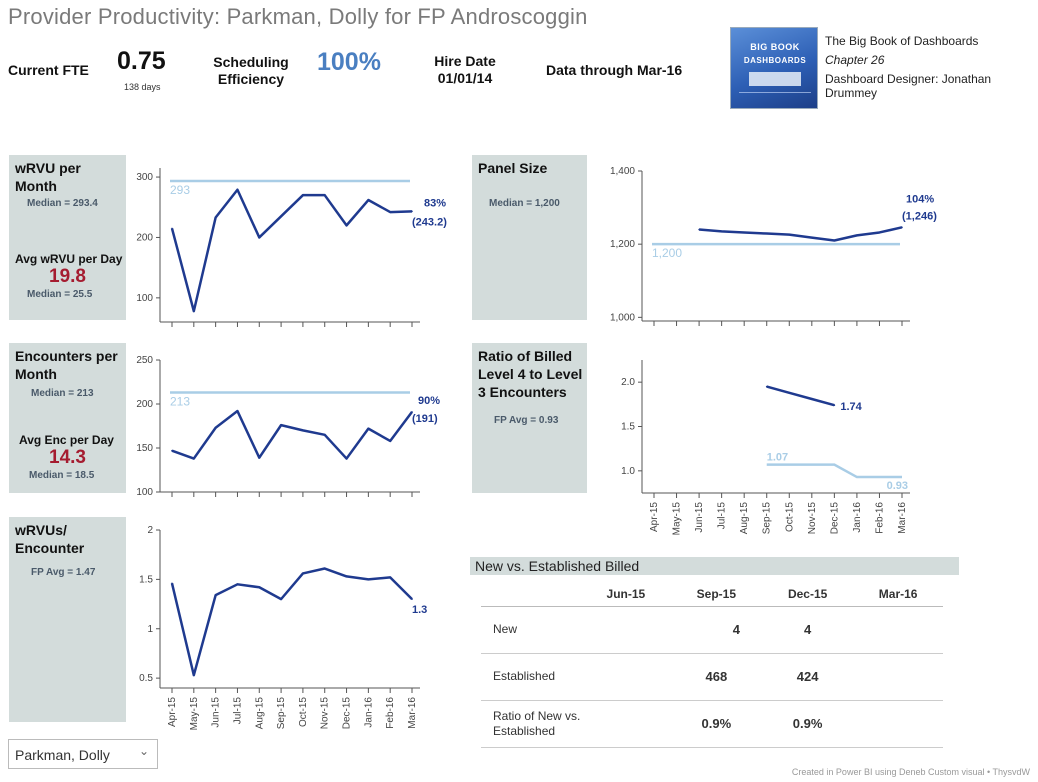  What do you see at coordinates (425, 419) in the screenshot?
I see `end-label: (191)` at bounding box center [425, 419].